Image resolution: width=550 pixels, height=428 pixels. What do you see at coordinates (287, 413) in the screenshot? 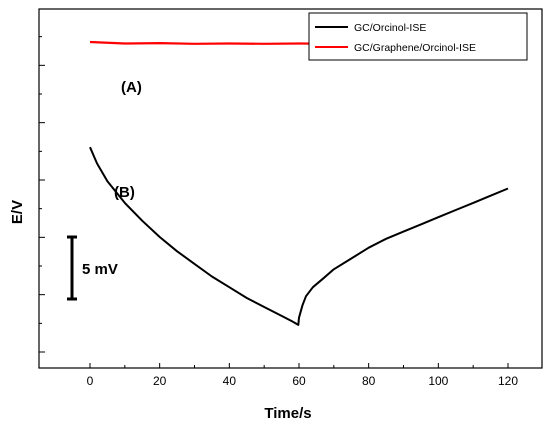
I see `x-axis-title: Time/s` at bounding box center [287, 413].